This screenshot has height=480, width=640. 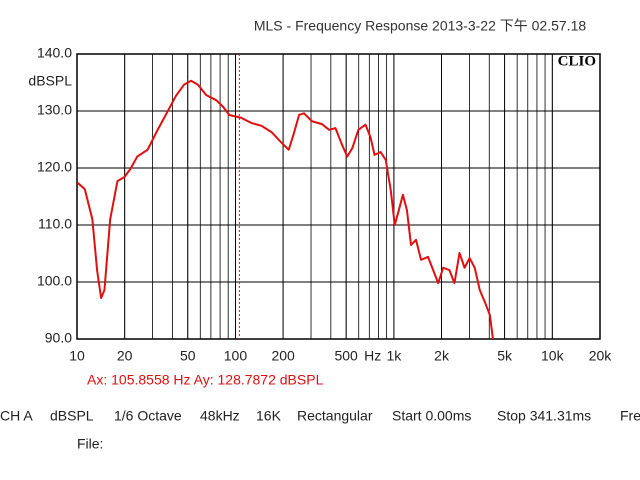 I want to click on x-tick-label: 1k, so click(x=394, y=356).